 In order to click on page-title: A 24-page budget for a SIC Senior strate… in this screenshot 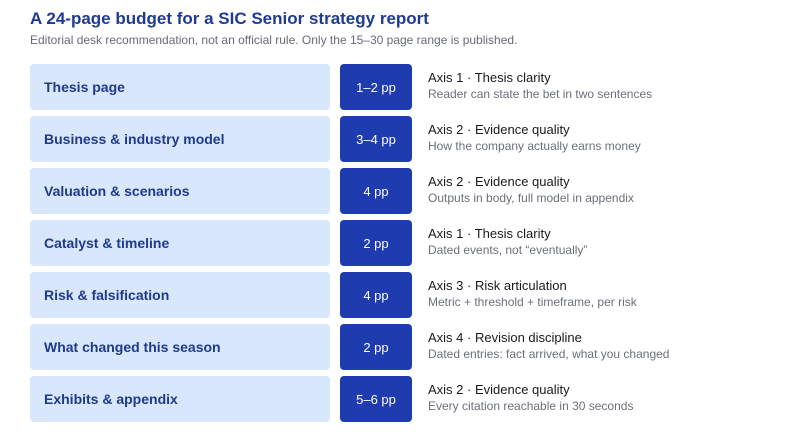, I will do `click(229, 18)`.